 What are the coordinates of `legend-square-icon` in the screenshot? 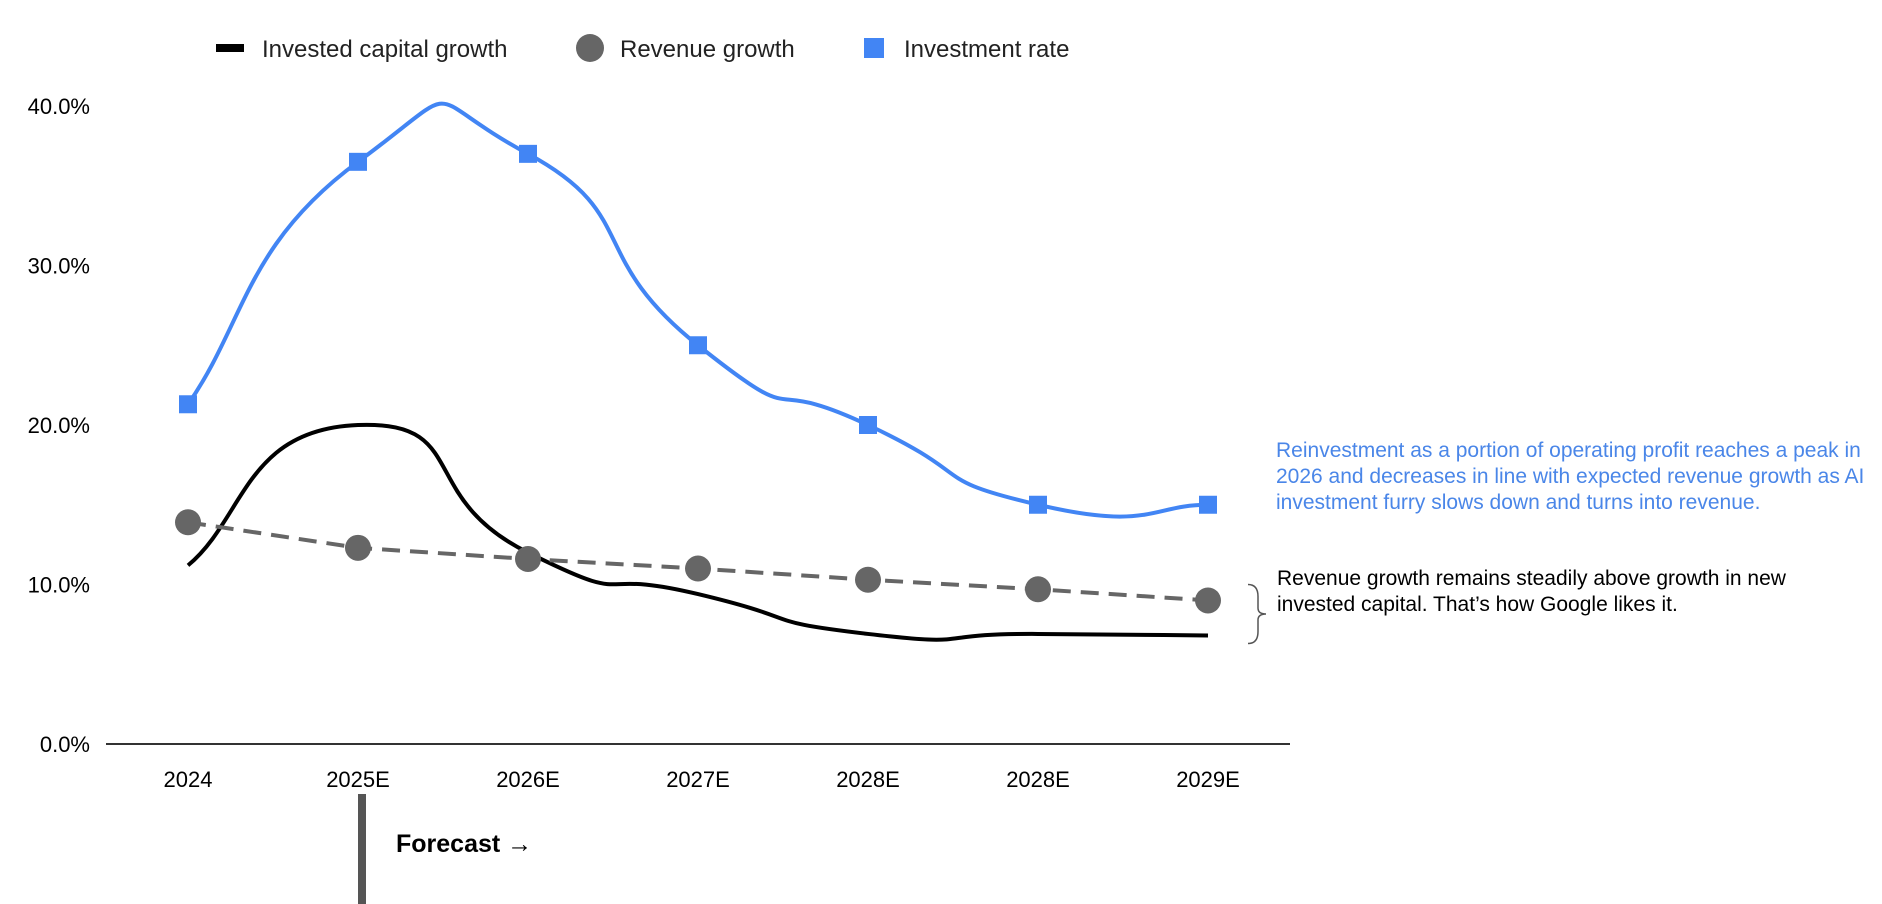 It's located at (874, 48).